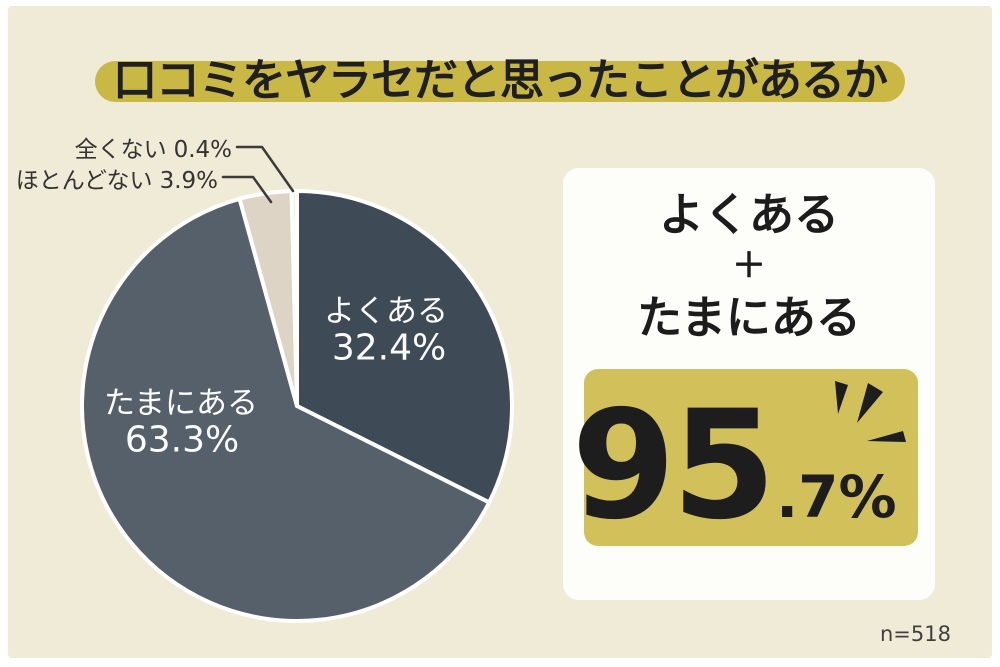 The height and width of the screenshot is (667, 1000). Describe the element at coordinates (673, 466) in the screenshot. I see `value-main: 95` at that location.